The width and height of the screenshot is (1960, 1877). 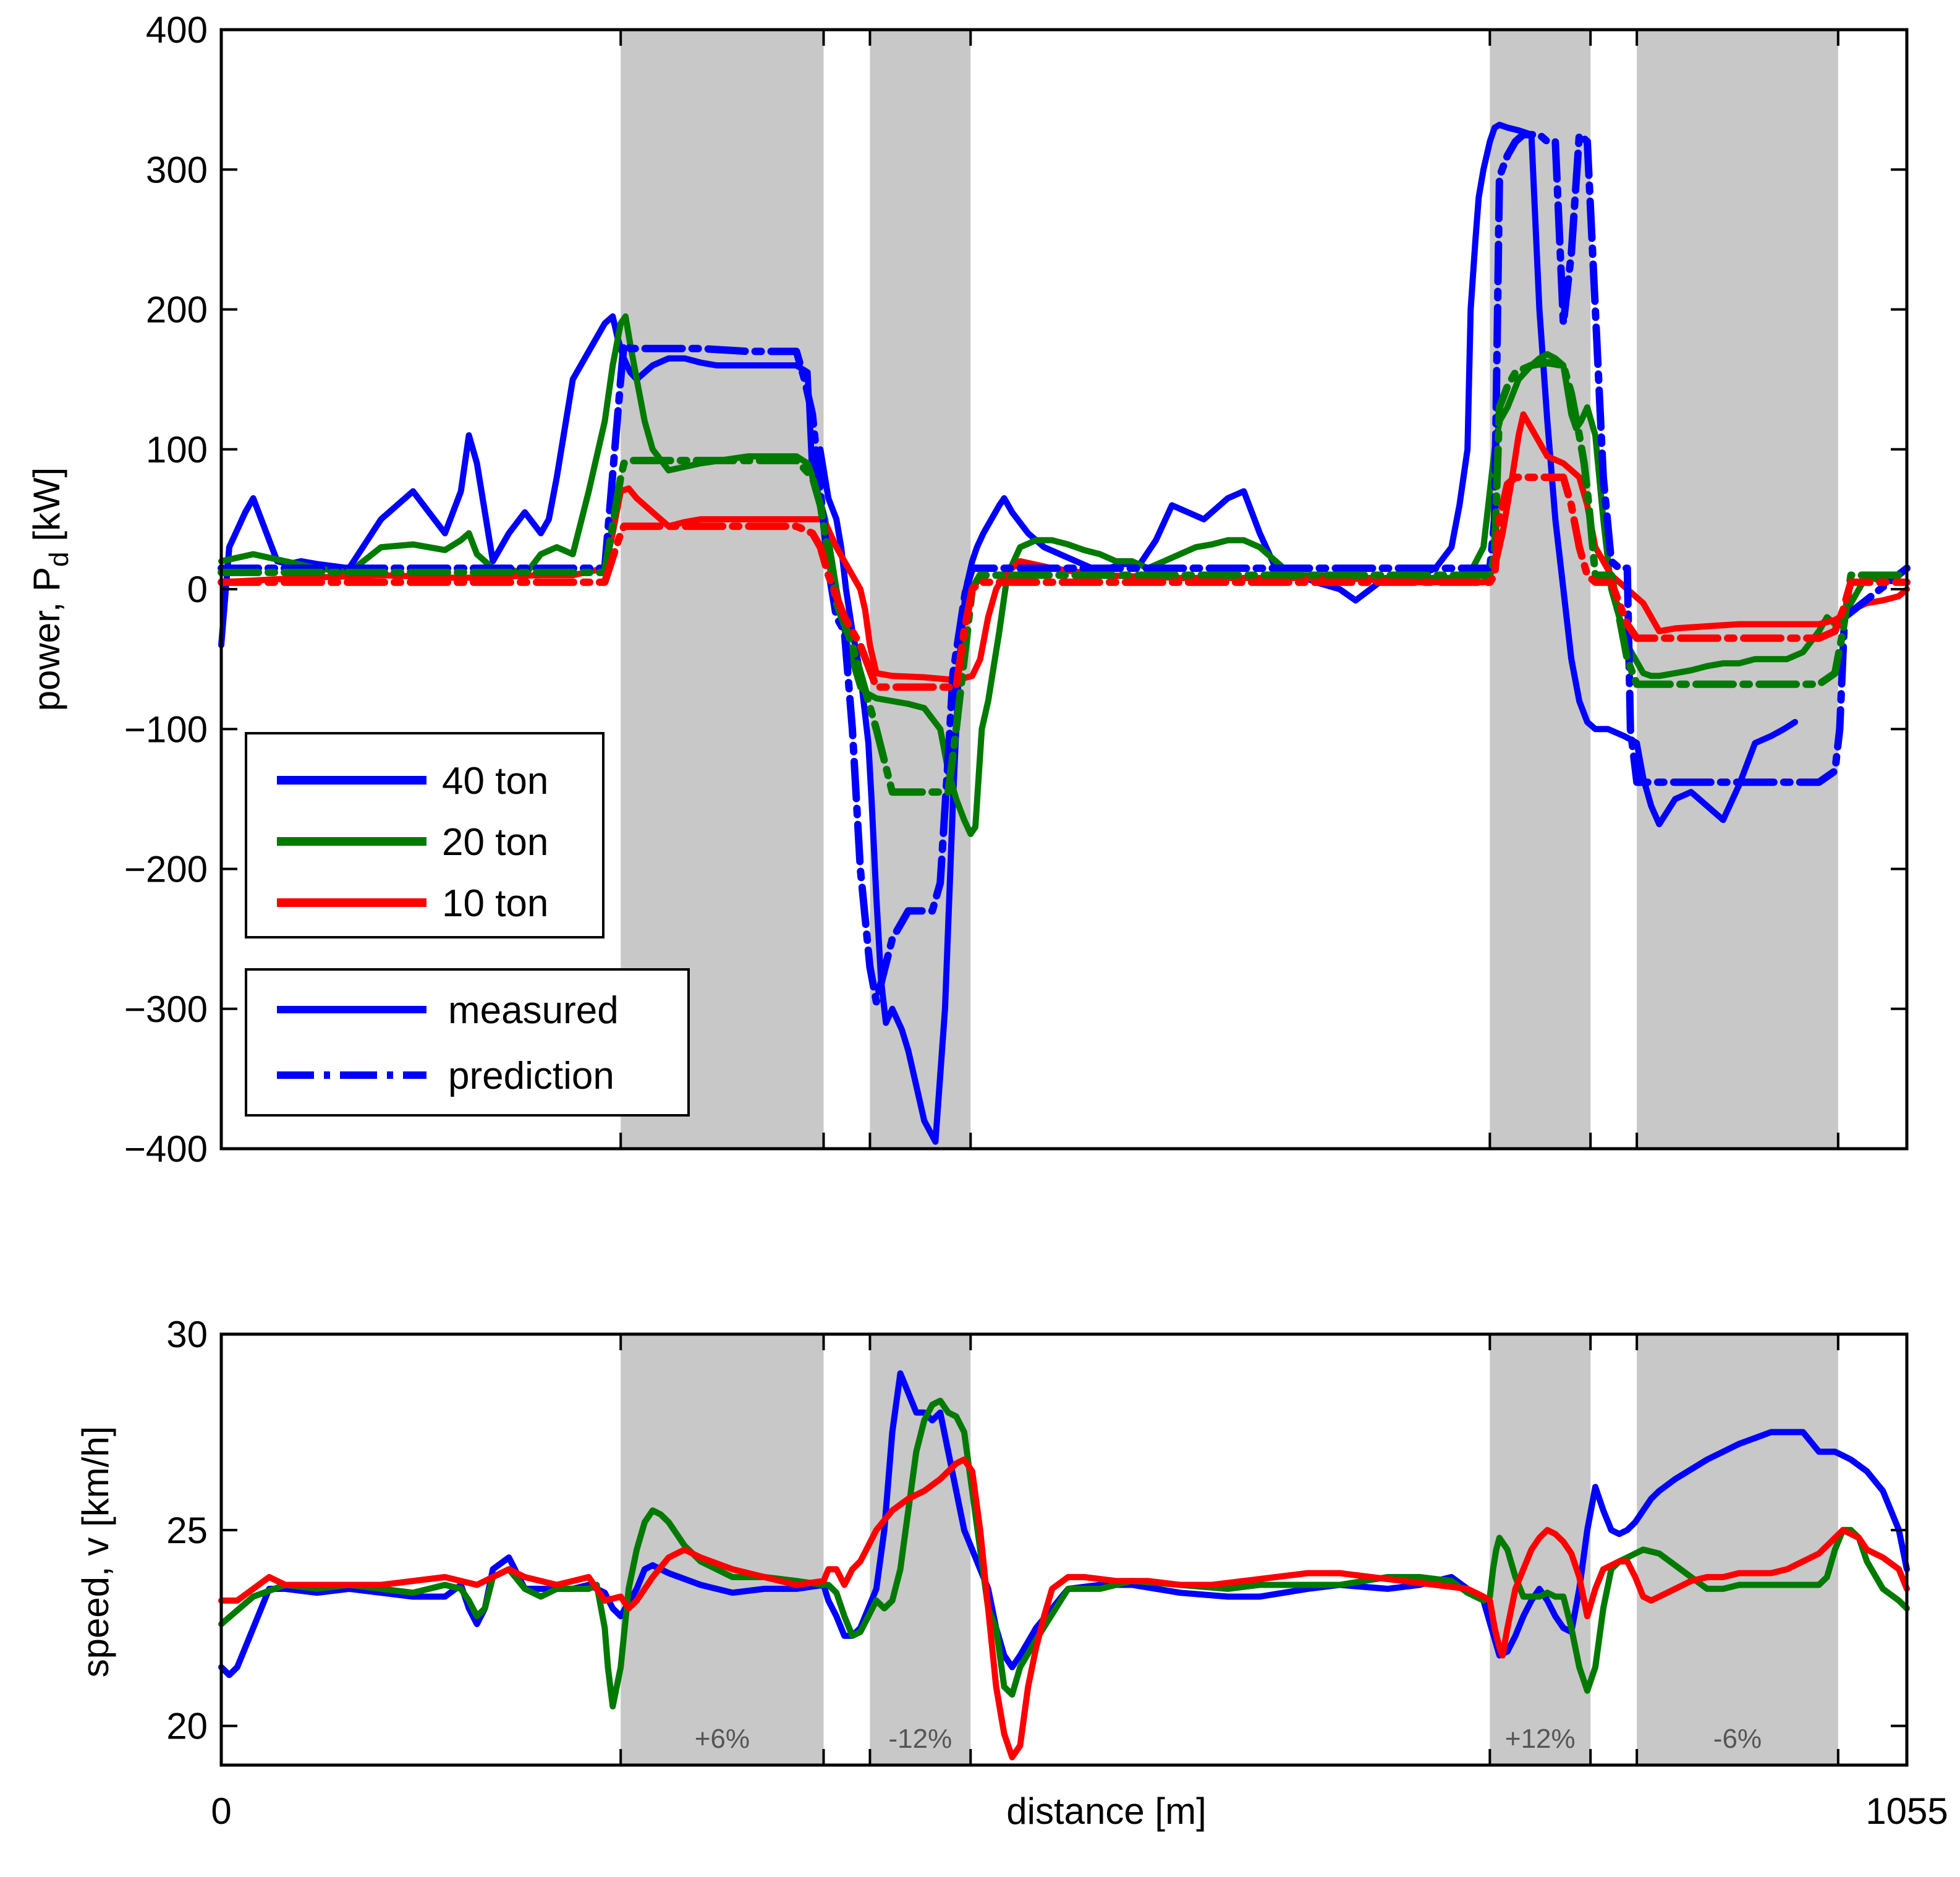 What do you see at coordinates (177, 170) in the screenshot?
I see `power-ytick-label: 300` at bounding box center [177, 170].